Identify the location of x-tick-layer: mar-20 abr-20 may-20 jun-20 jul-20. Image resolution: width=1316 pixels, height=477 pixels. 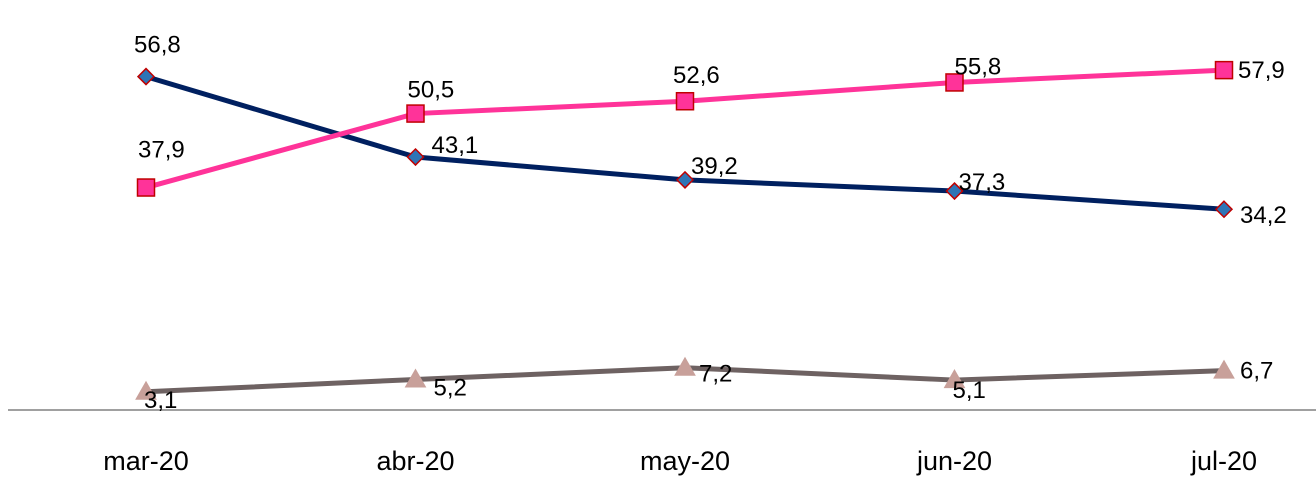
(680, 461).